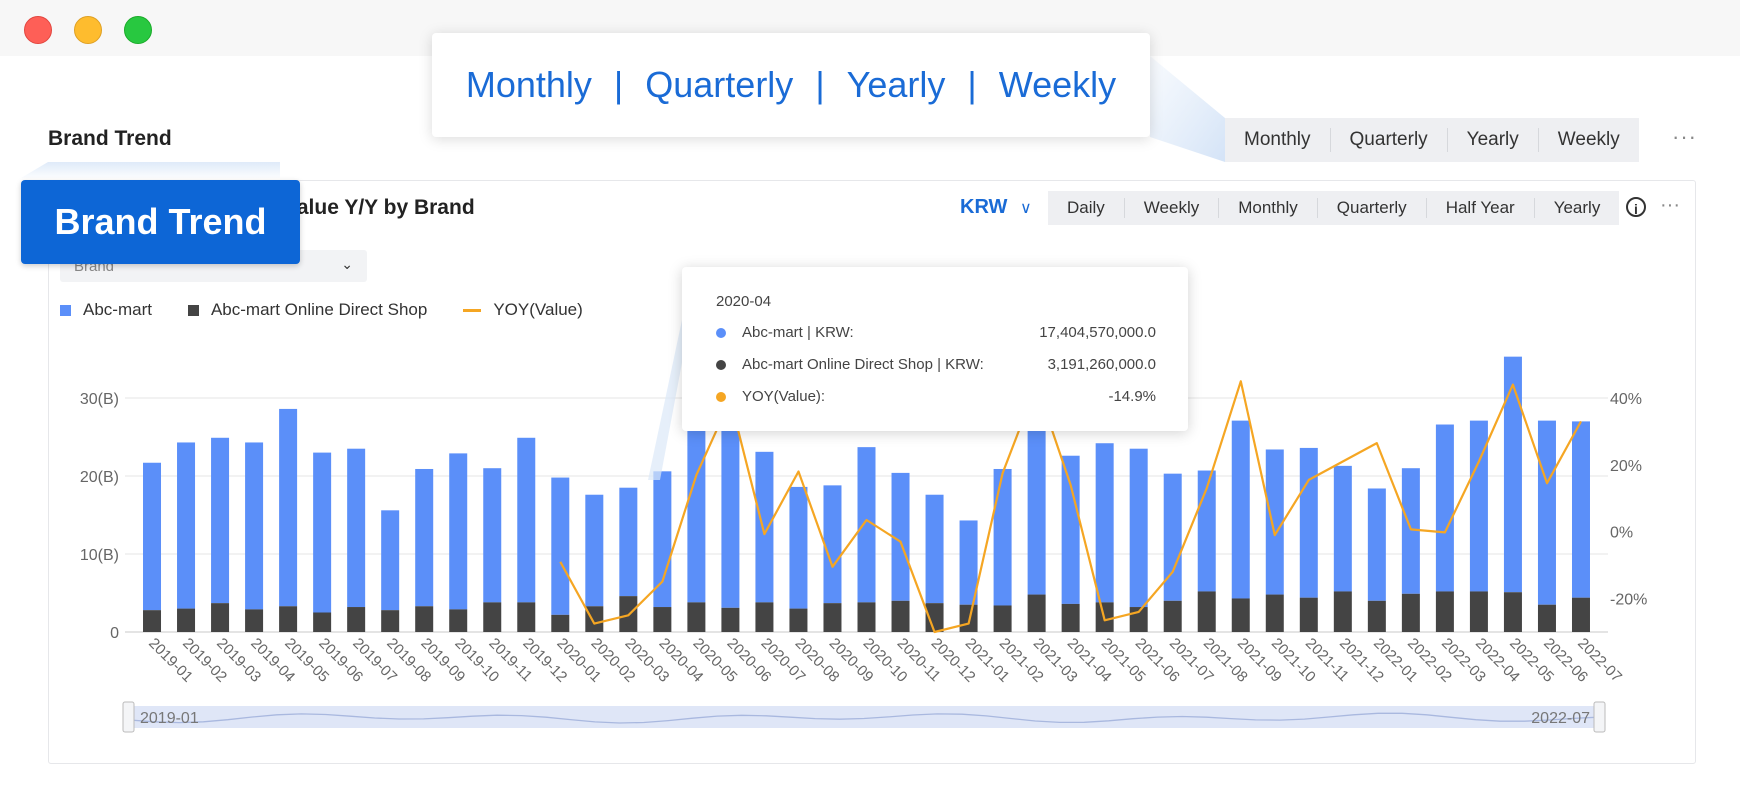 This screenshot has height=810, width=1740. I want to click on card-title: Value Y/Y by Brand, so click(379, 207).